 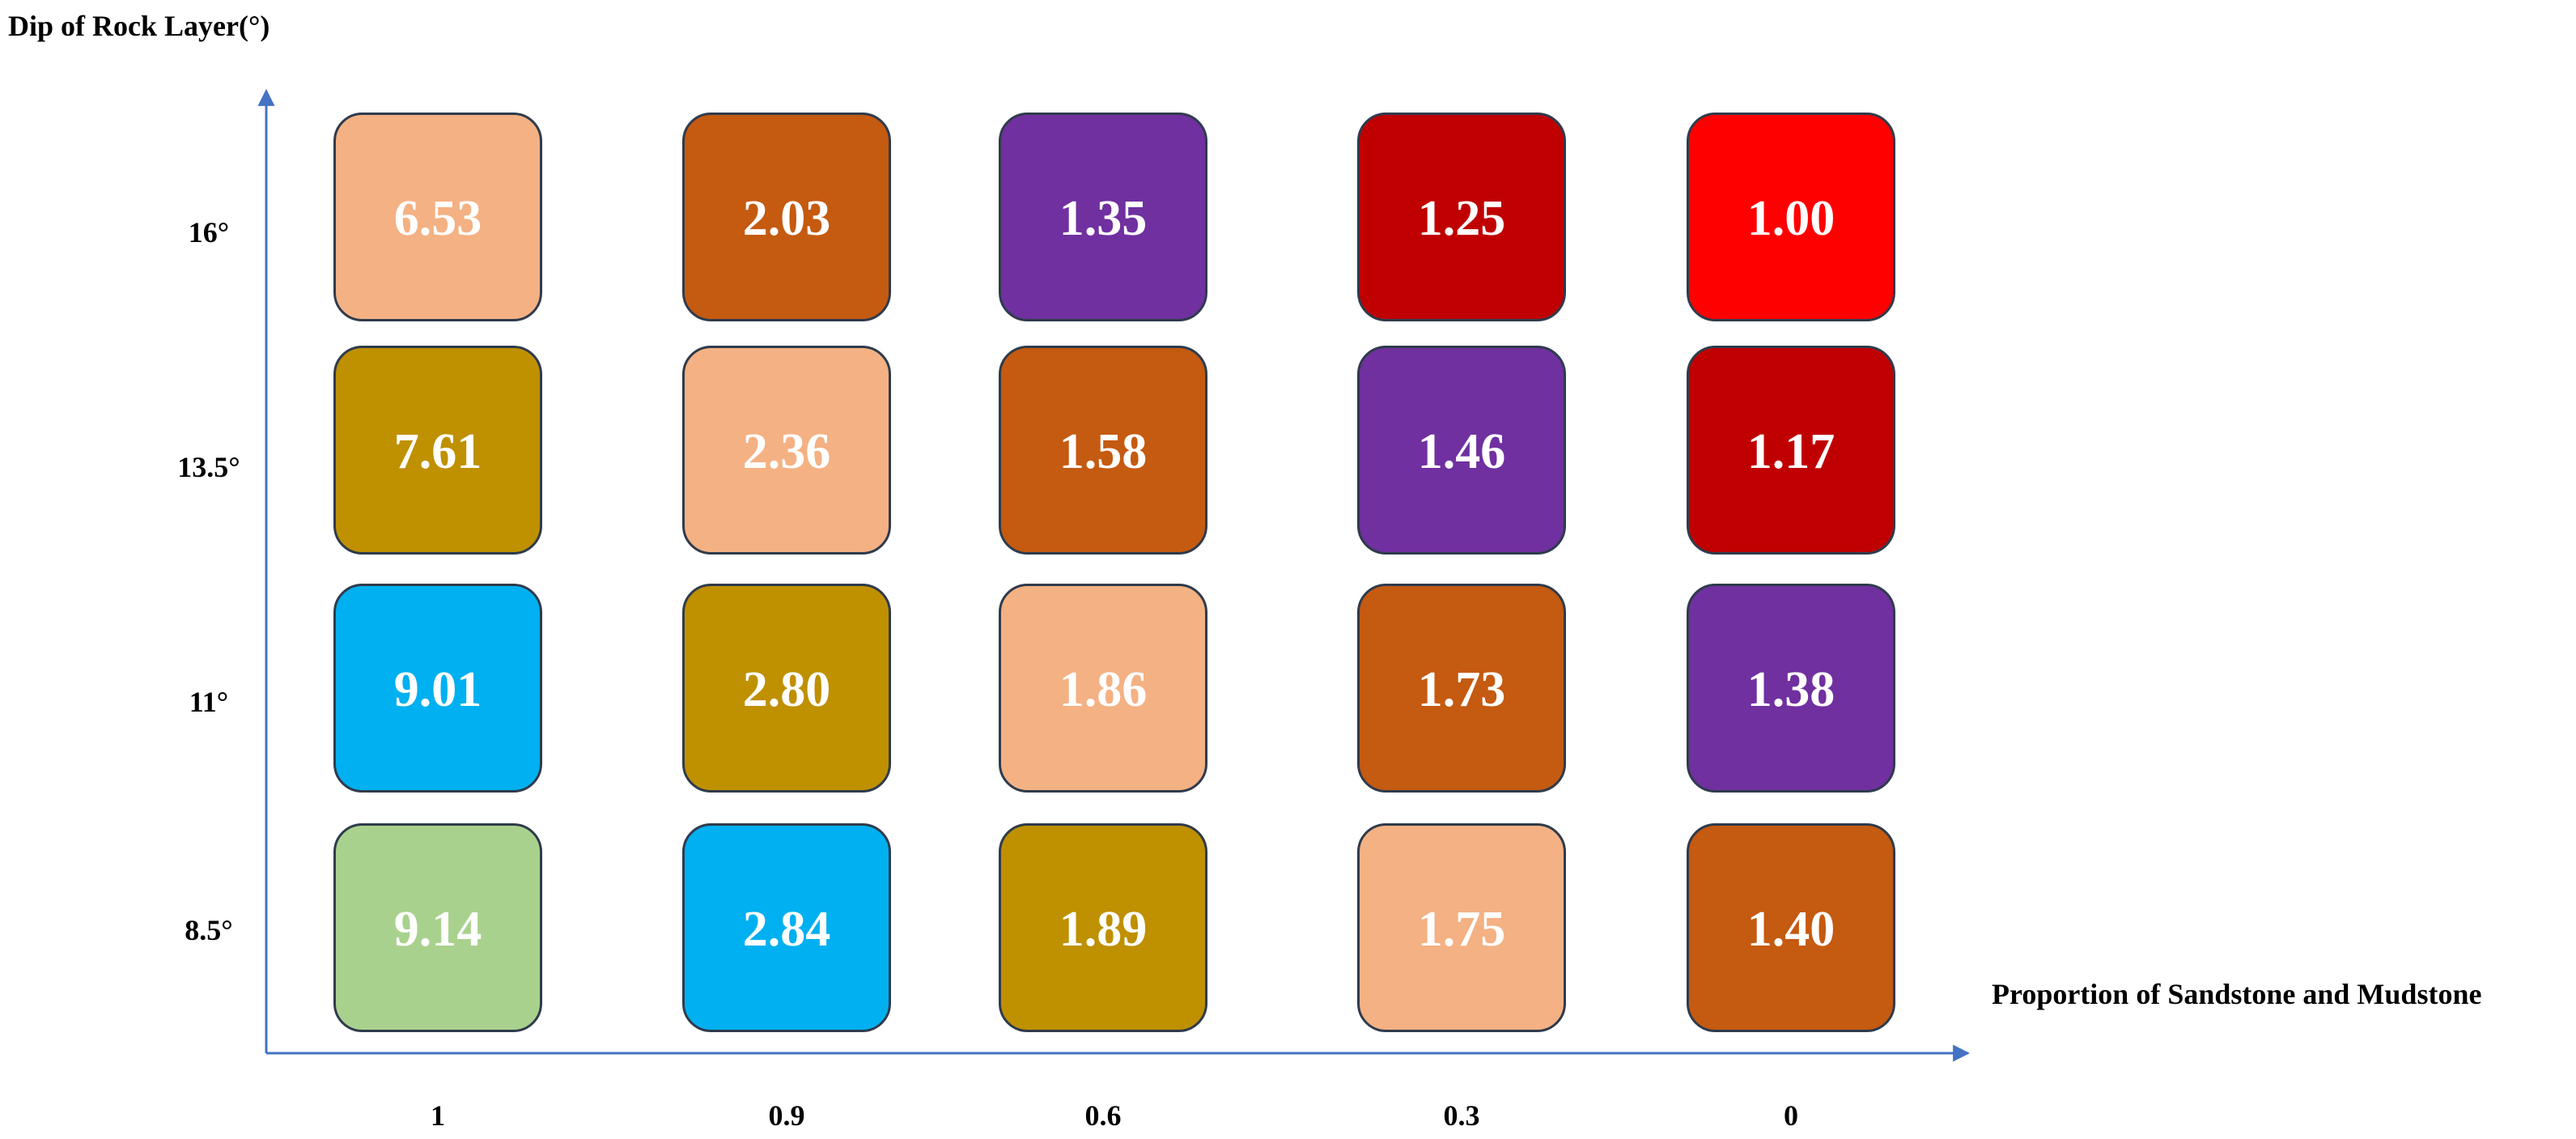 What do you see at coordinates (138, 26) in the screenshot?
I see `y-axis-title: Dip of Rock Layer(°)` at bounding box center [138, 26].